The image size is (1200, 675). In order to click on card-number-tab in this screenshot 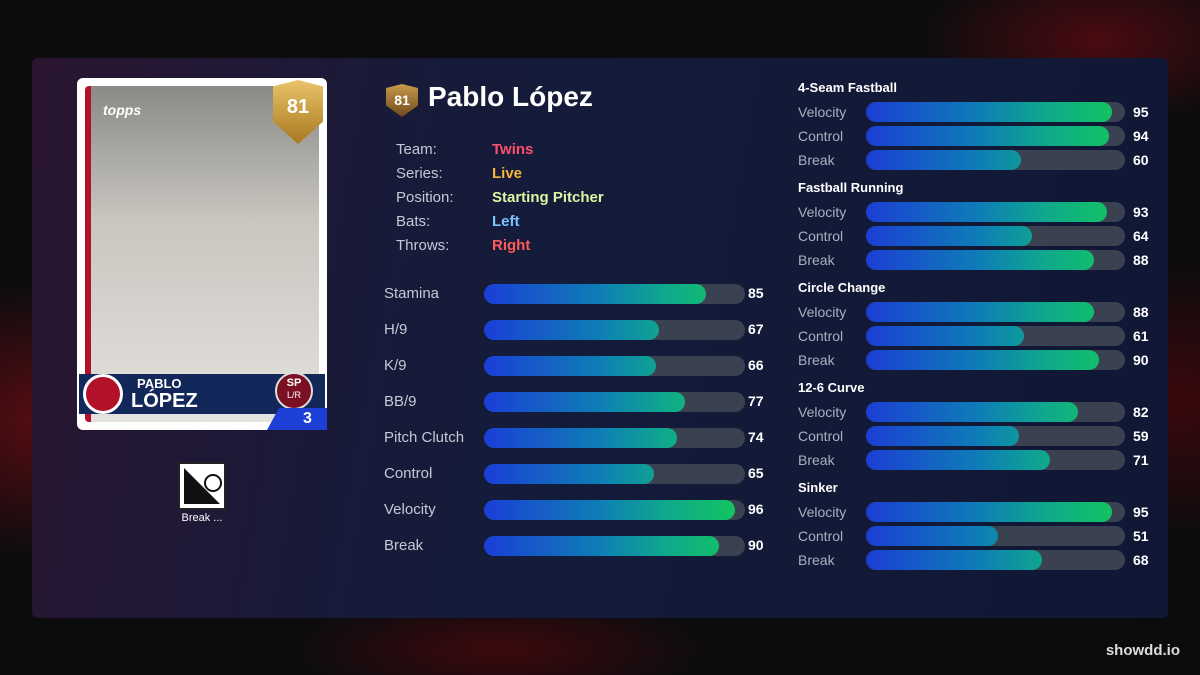, I will do `click(297, 419)`.